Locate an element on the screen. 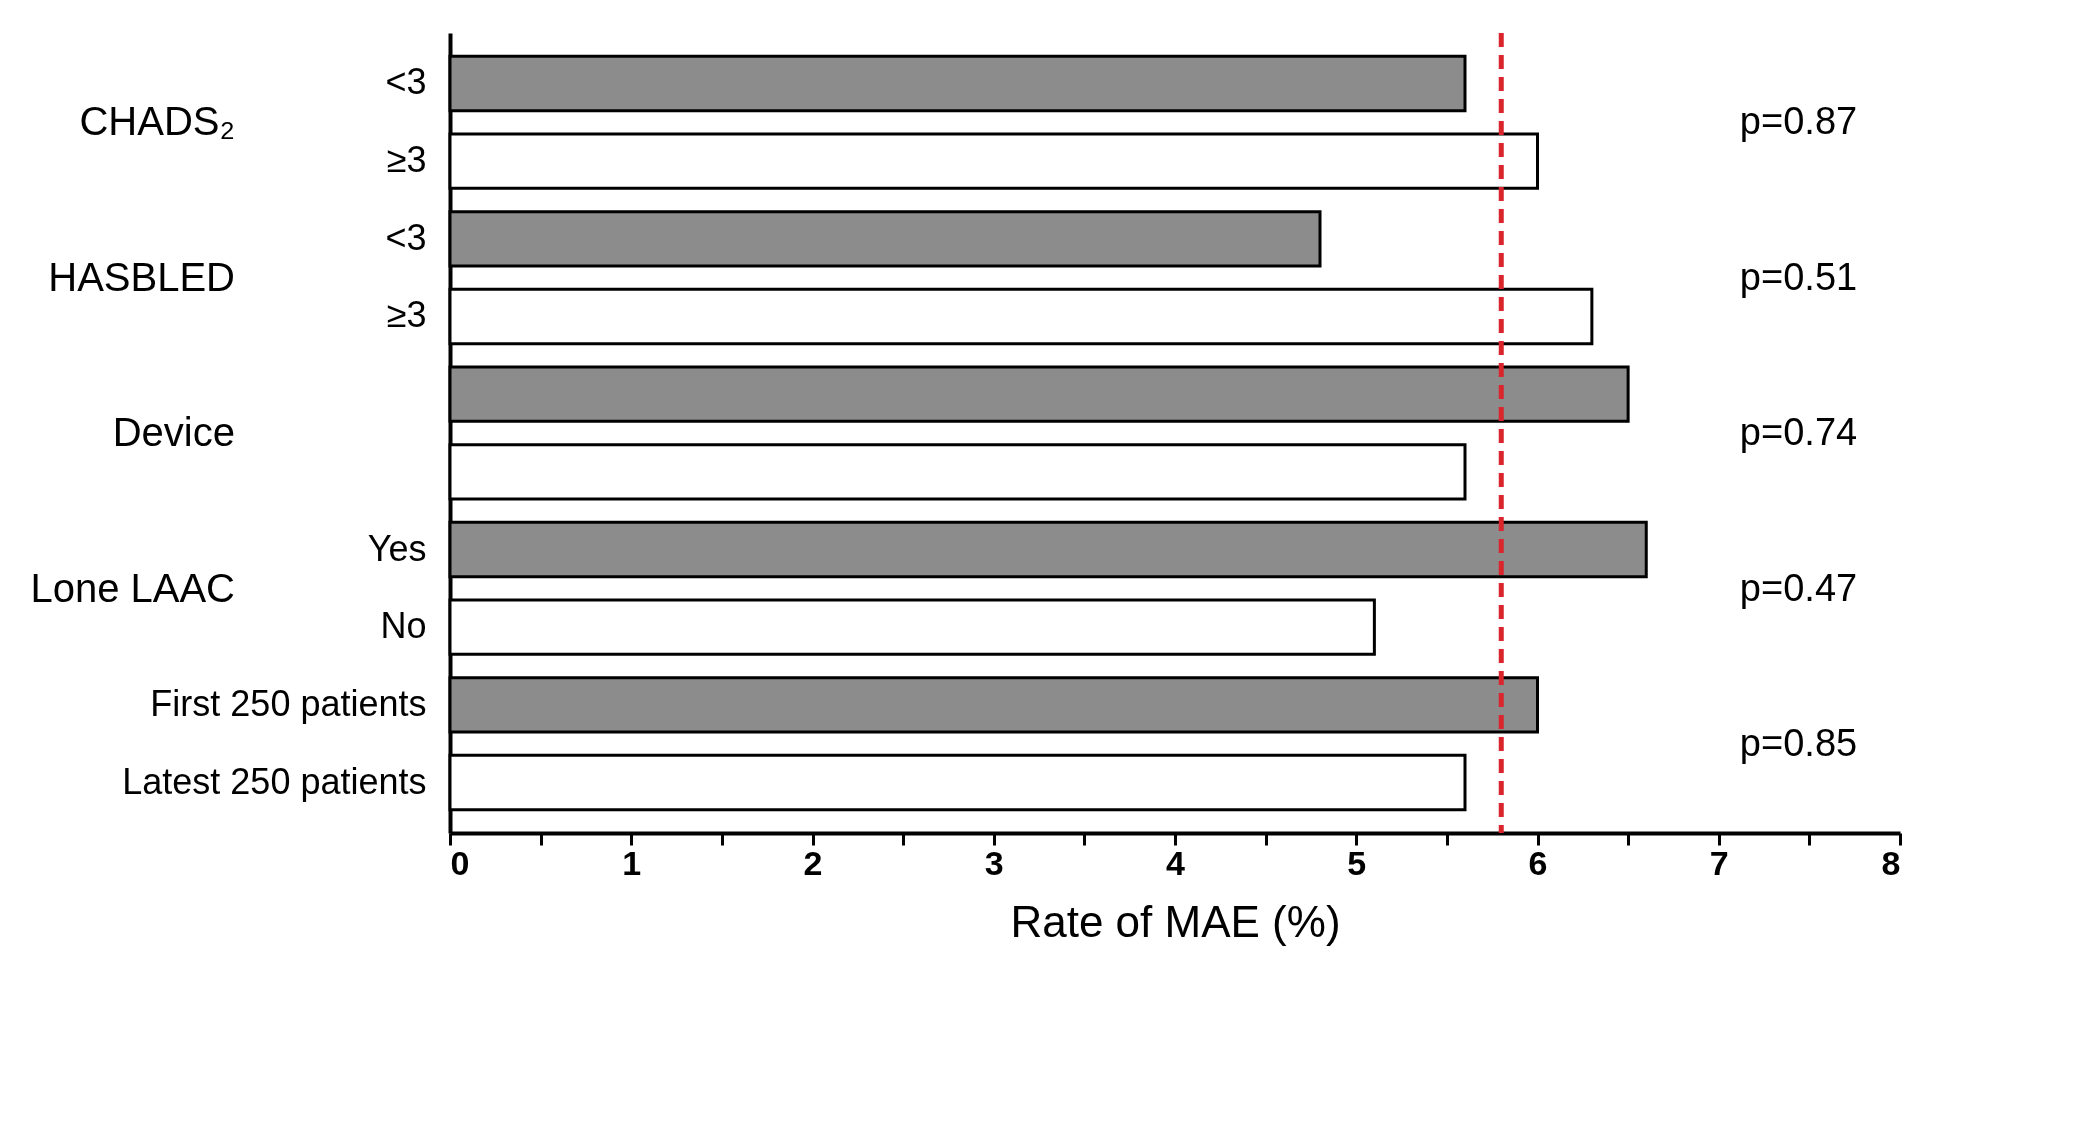  x-tick-label: 0 is located at coordinates (460, 862).